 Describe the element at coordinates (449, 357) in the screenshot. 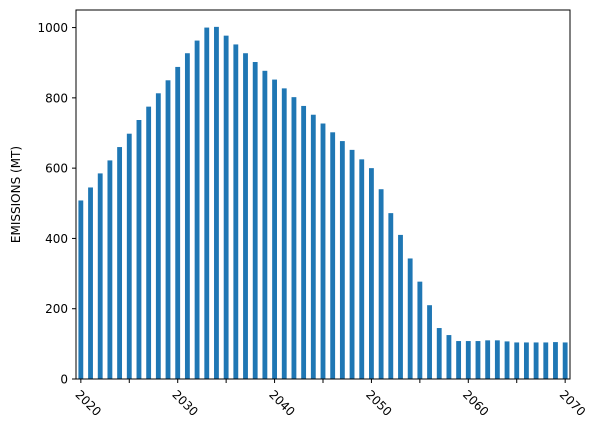

I see `bar-2058` at that location.